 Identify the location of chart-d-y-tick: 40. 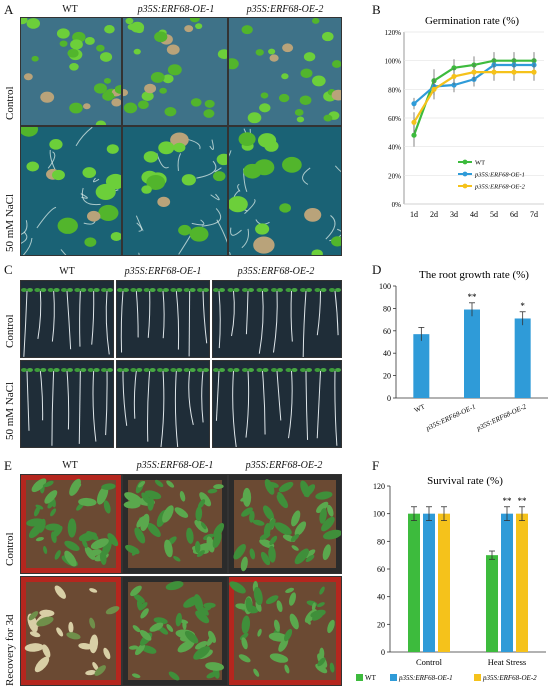
(387, 353).